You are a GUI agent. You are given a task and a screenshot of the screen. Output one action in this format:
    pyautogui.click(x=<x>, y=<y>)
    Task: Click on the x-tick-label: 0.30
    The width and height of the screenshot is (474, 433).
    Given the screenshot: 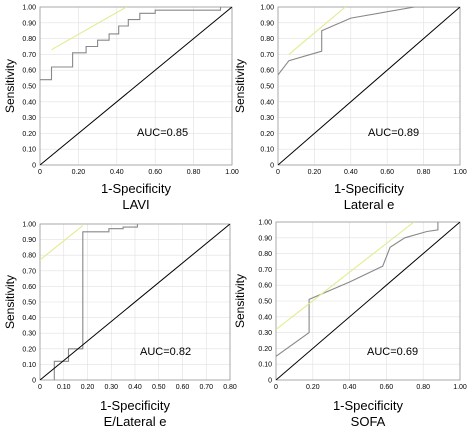 What is the action you would take?
    pyautogui.click(x=111, y=387)
    